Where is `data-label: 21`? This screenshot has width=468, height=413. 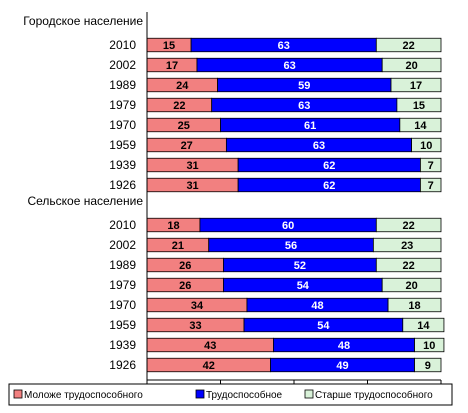
data-label: 21 is located at coordinates (178, 246).